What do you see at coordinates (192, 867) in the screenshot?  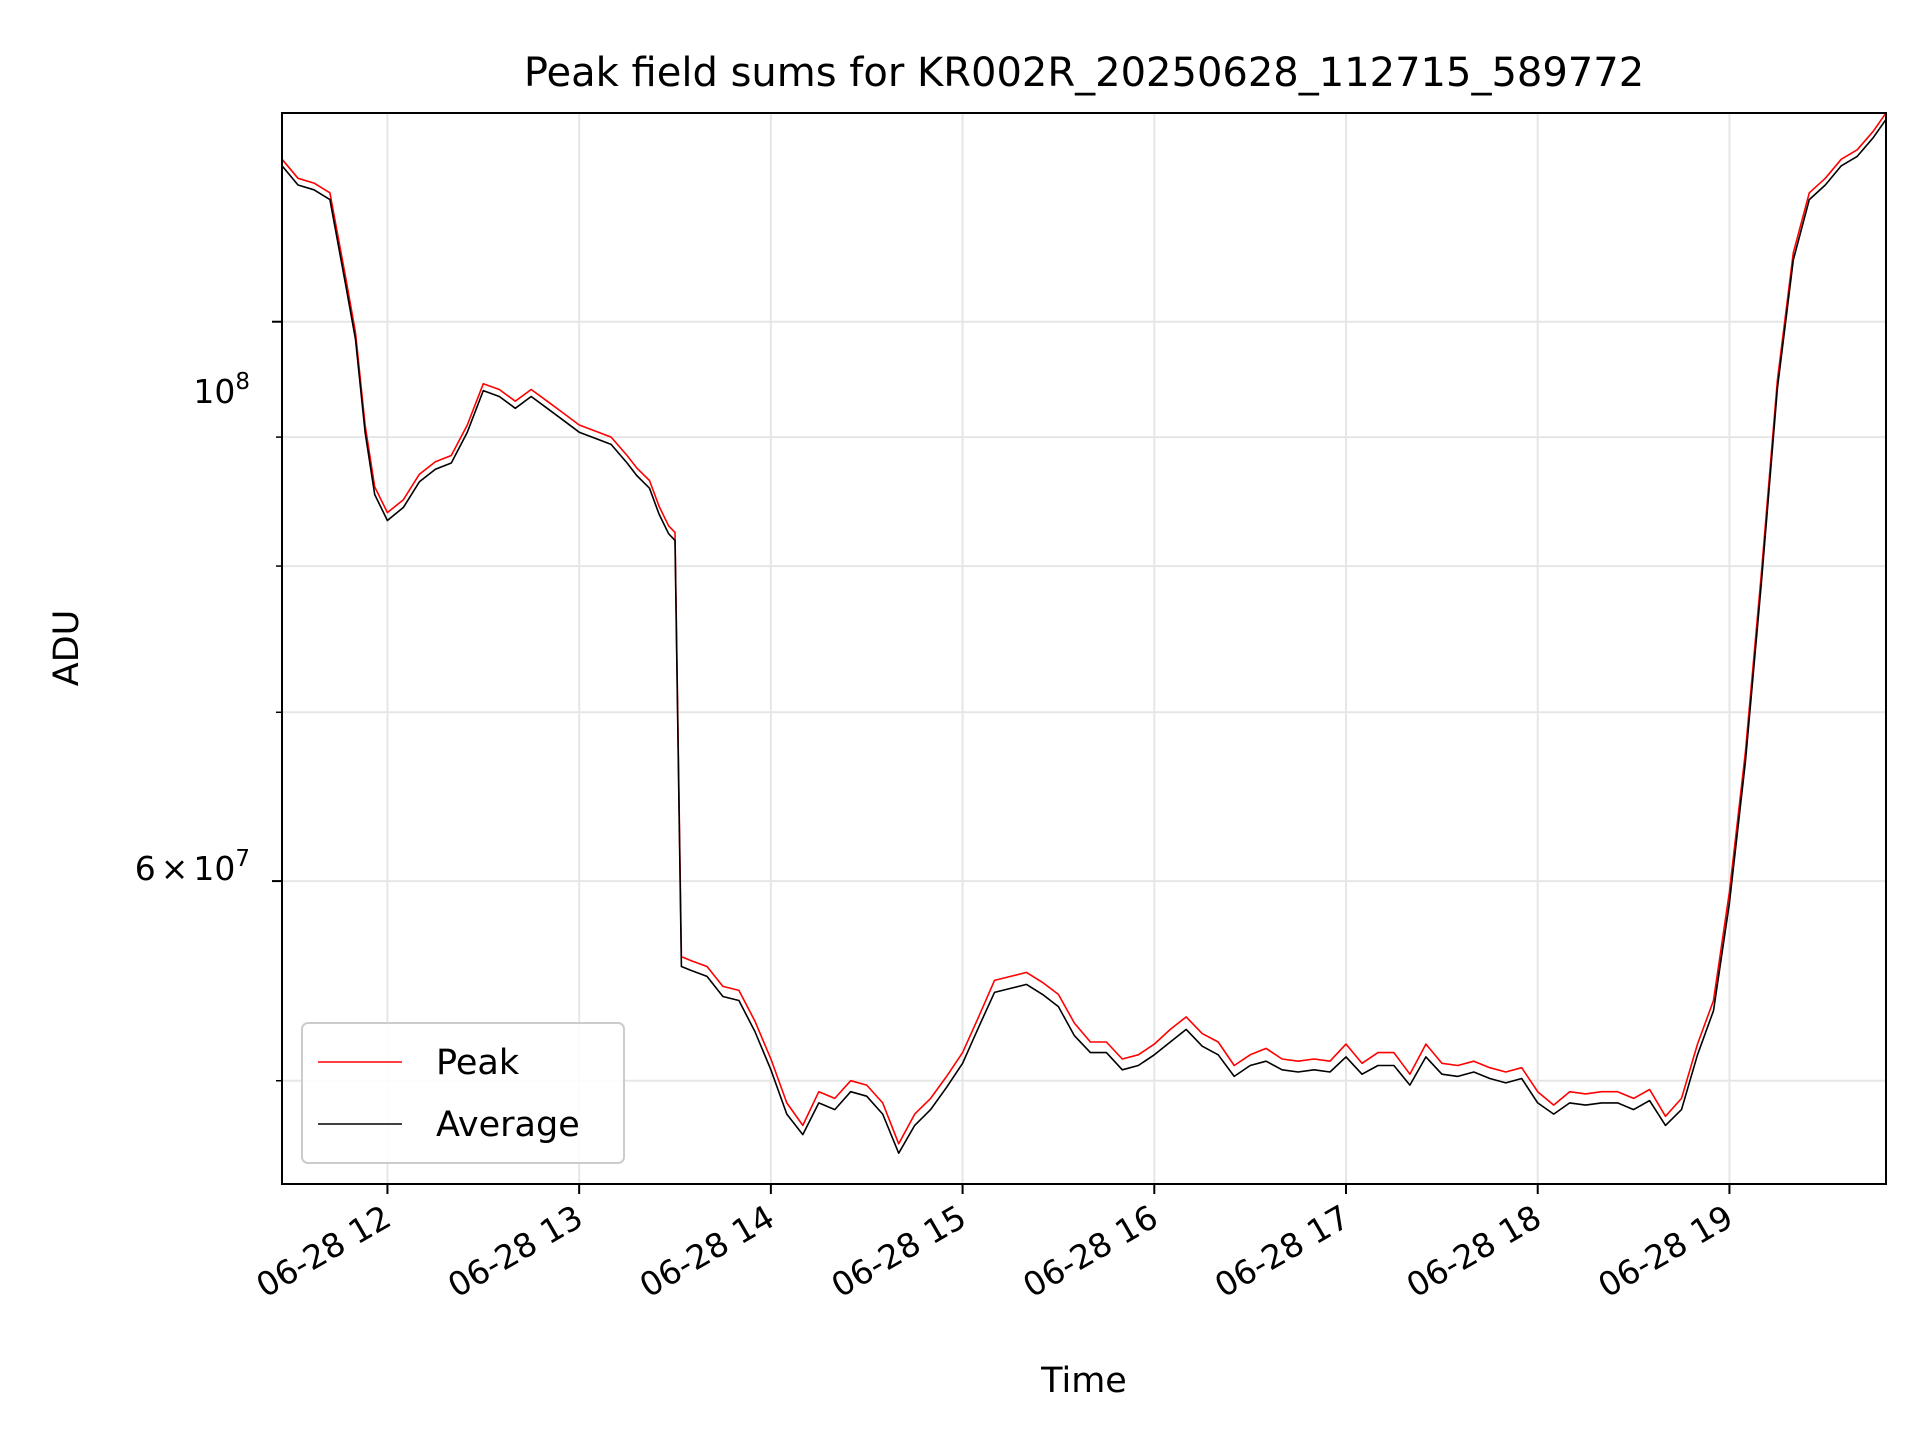 I see `y-tick-label-6e7: 6 × 107` at bounding box center [192, 867].